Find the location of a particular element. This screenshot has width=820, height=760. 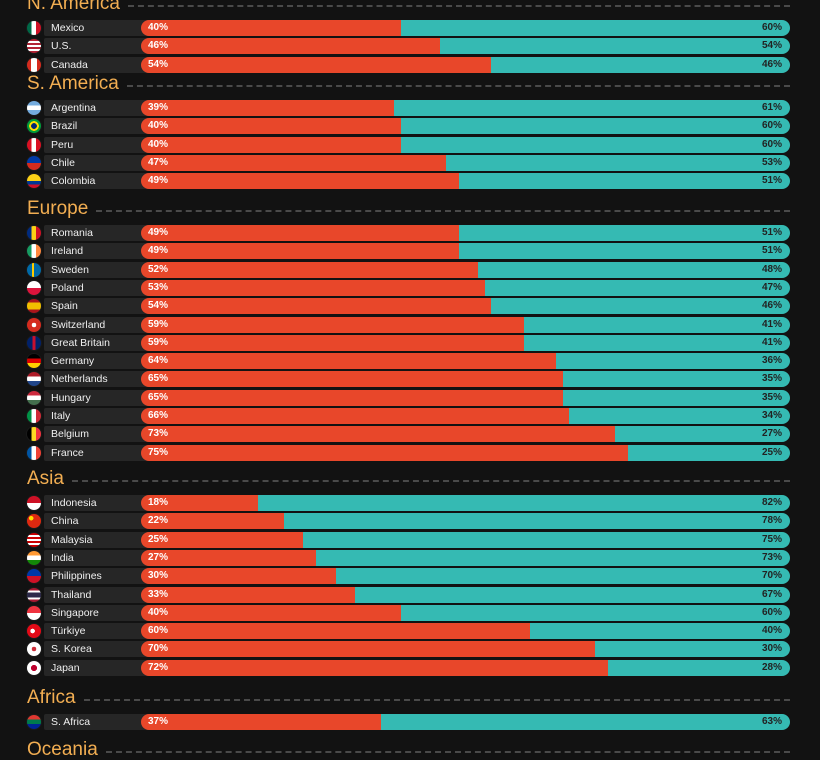

country-name: Italy is located at coordinates (61, 416).